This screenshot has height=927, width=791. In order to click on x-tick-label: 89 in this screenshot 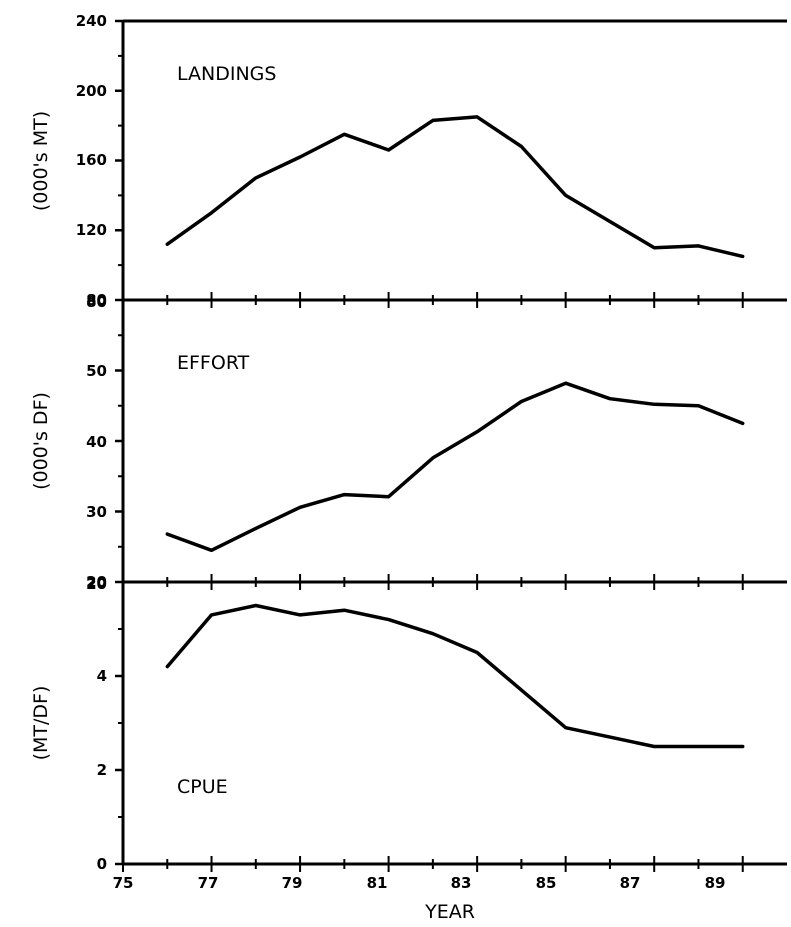, I will do `click(715, 883)`.